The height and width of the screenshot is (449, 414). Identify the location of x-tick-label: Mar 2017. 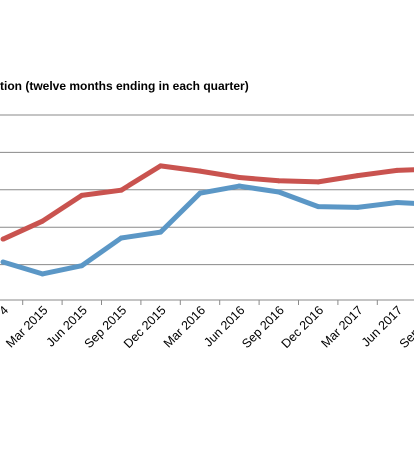
(341, 326).